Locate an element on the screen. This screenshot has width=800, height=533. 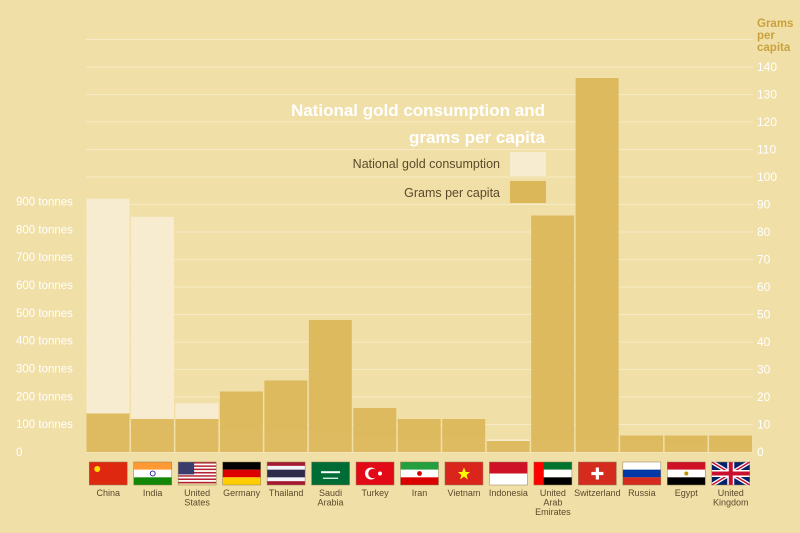
iran-flag is located at coordinates (419, 473).